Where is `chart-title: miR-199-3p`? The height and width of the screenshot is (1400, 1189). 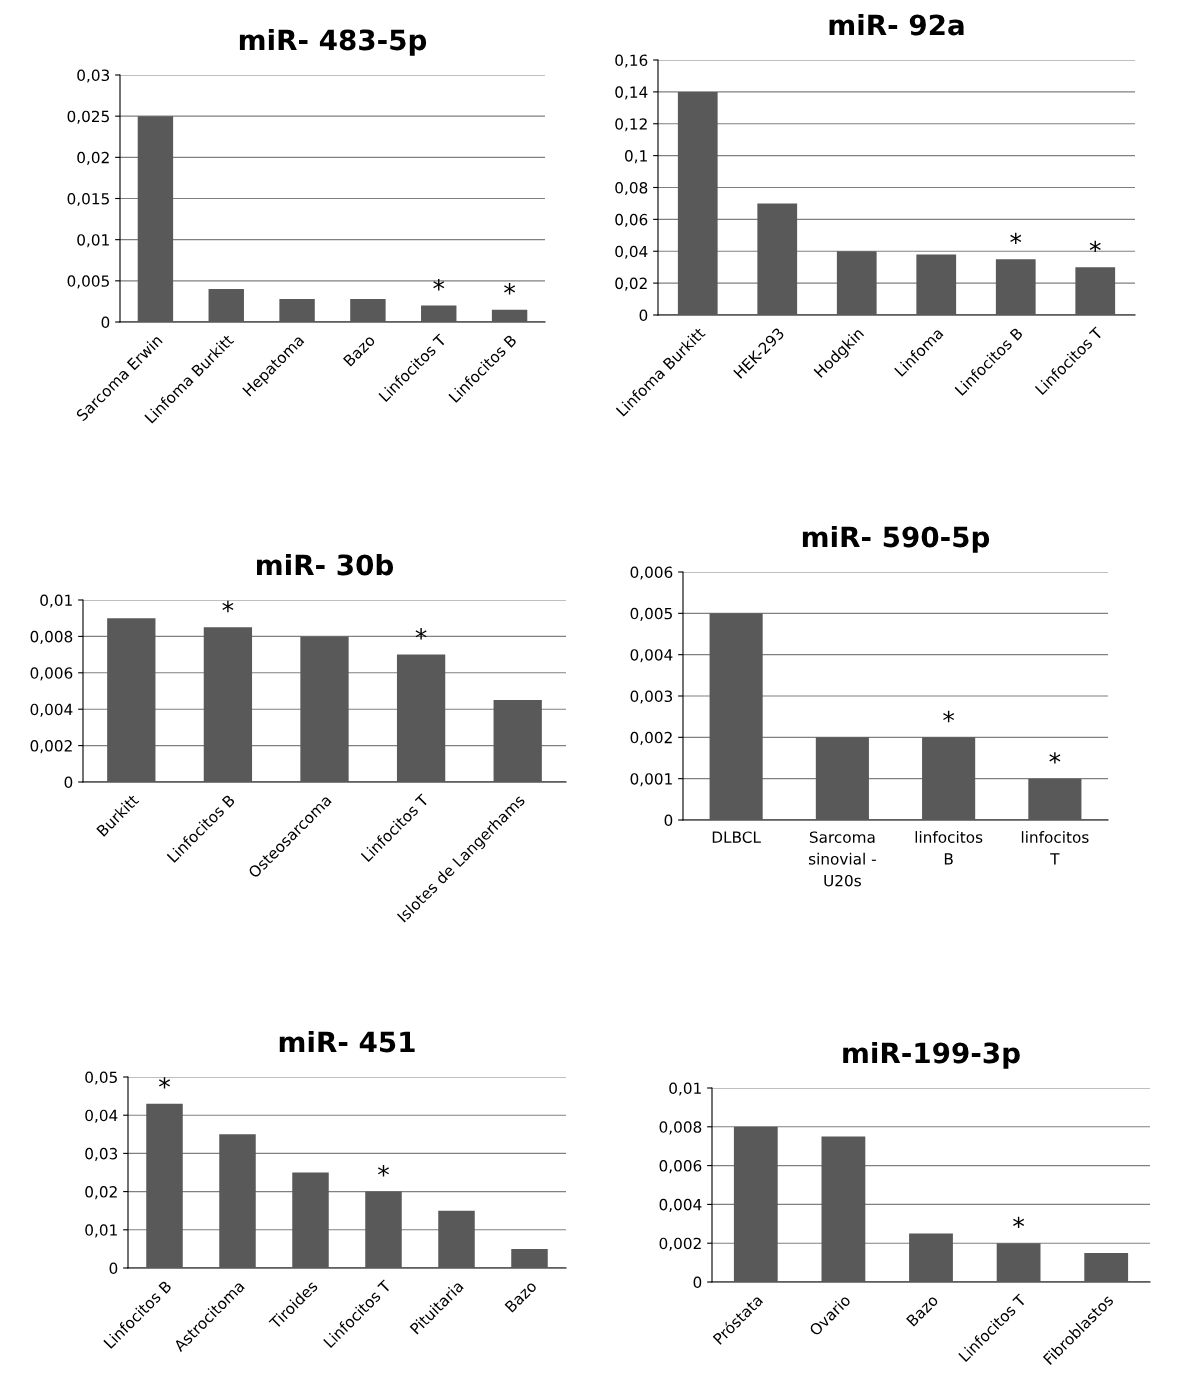 chart-title: miR-199-3p is located at coordinates (931, 1055).